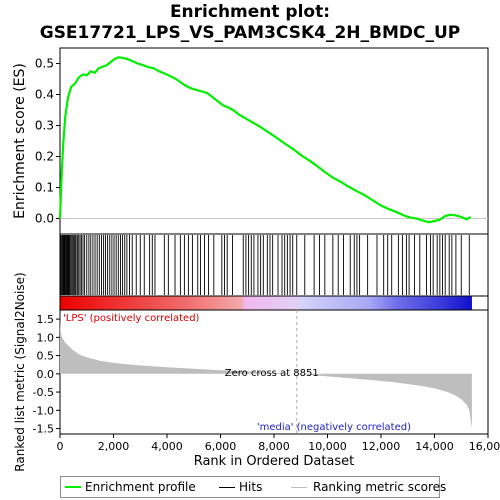 The image size is (500, 500). What do you see at coordinates (44, 188) in the screenshot?
I see `es-y-tick-label: 0.1` at bounding box center [44, 188].